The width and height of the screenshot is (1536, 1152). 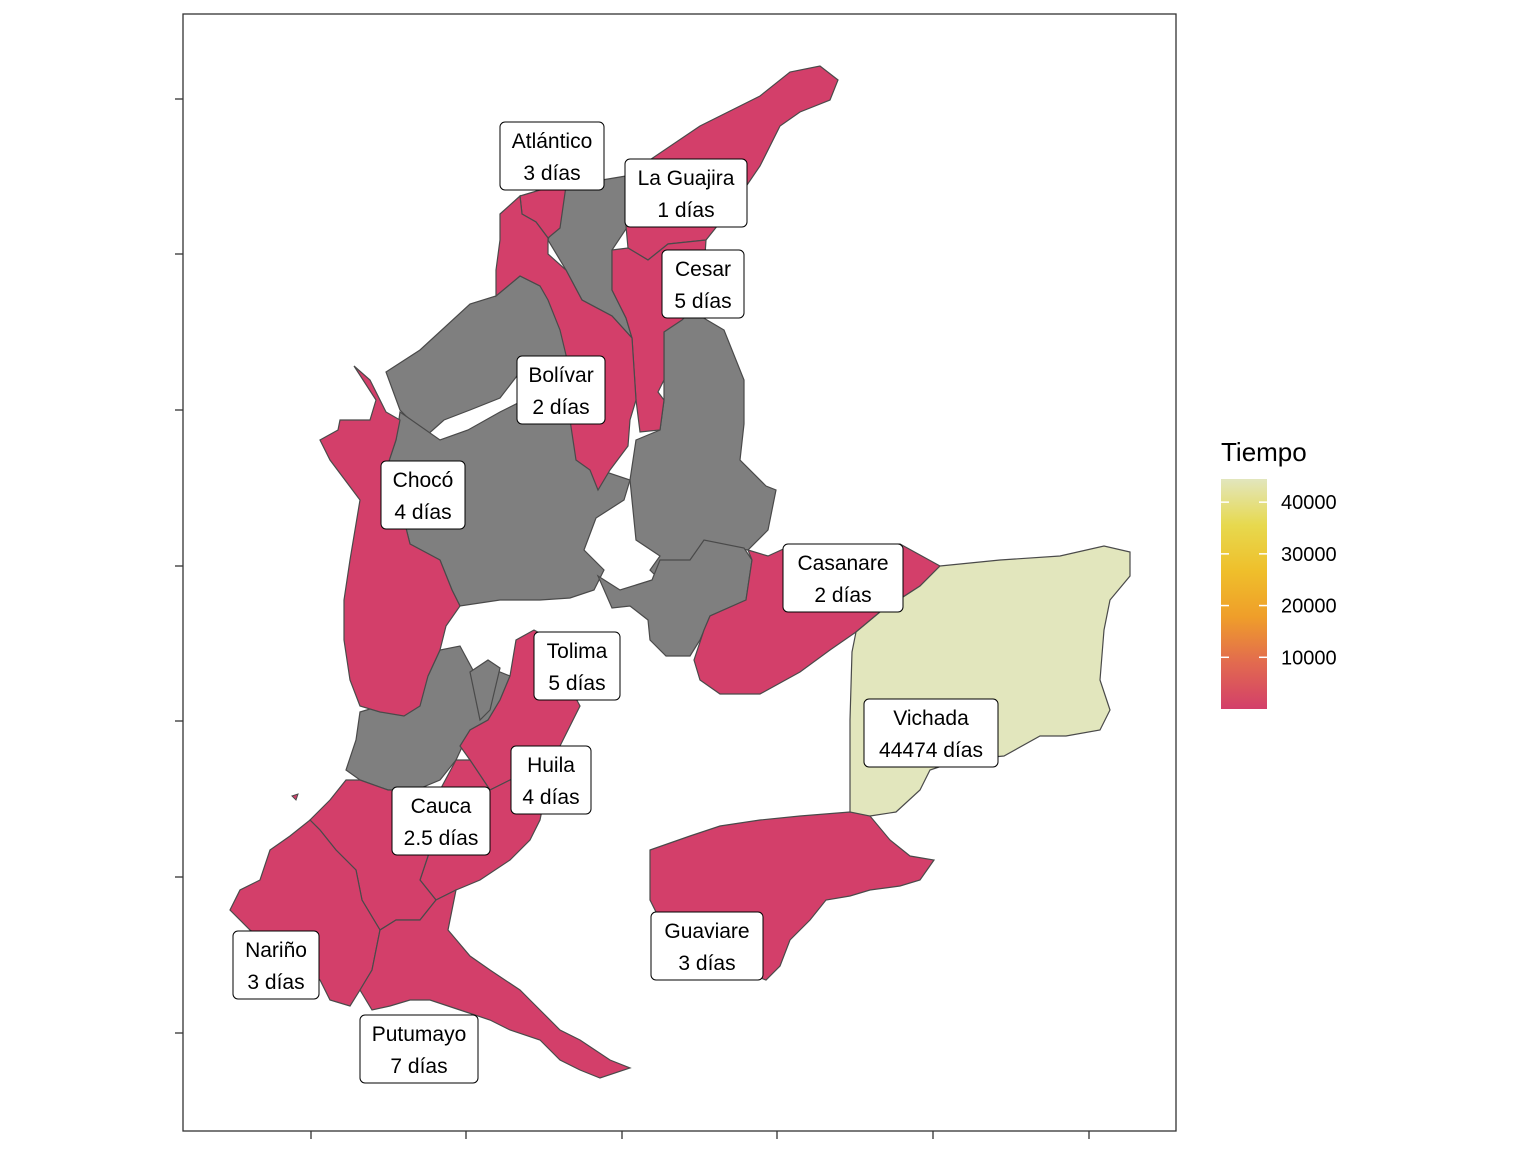 I want to click on label-la-guajira: La Guajira 1 días, so click(x=686, y=193).